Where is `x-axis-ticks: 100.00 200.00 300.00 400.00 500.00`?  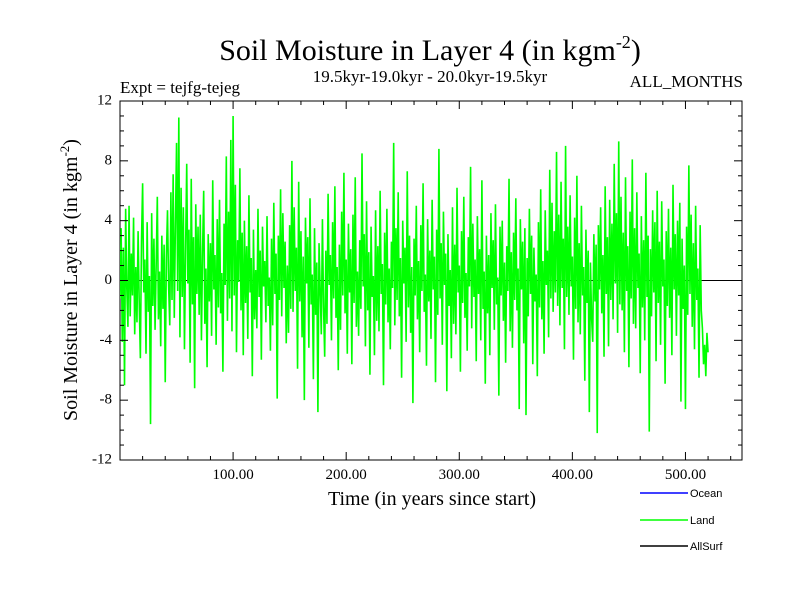
x-axis-ticks: 100.00 200.00 300.00 400.00 500.00 is located at coordinates (459, 475).